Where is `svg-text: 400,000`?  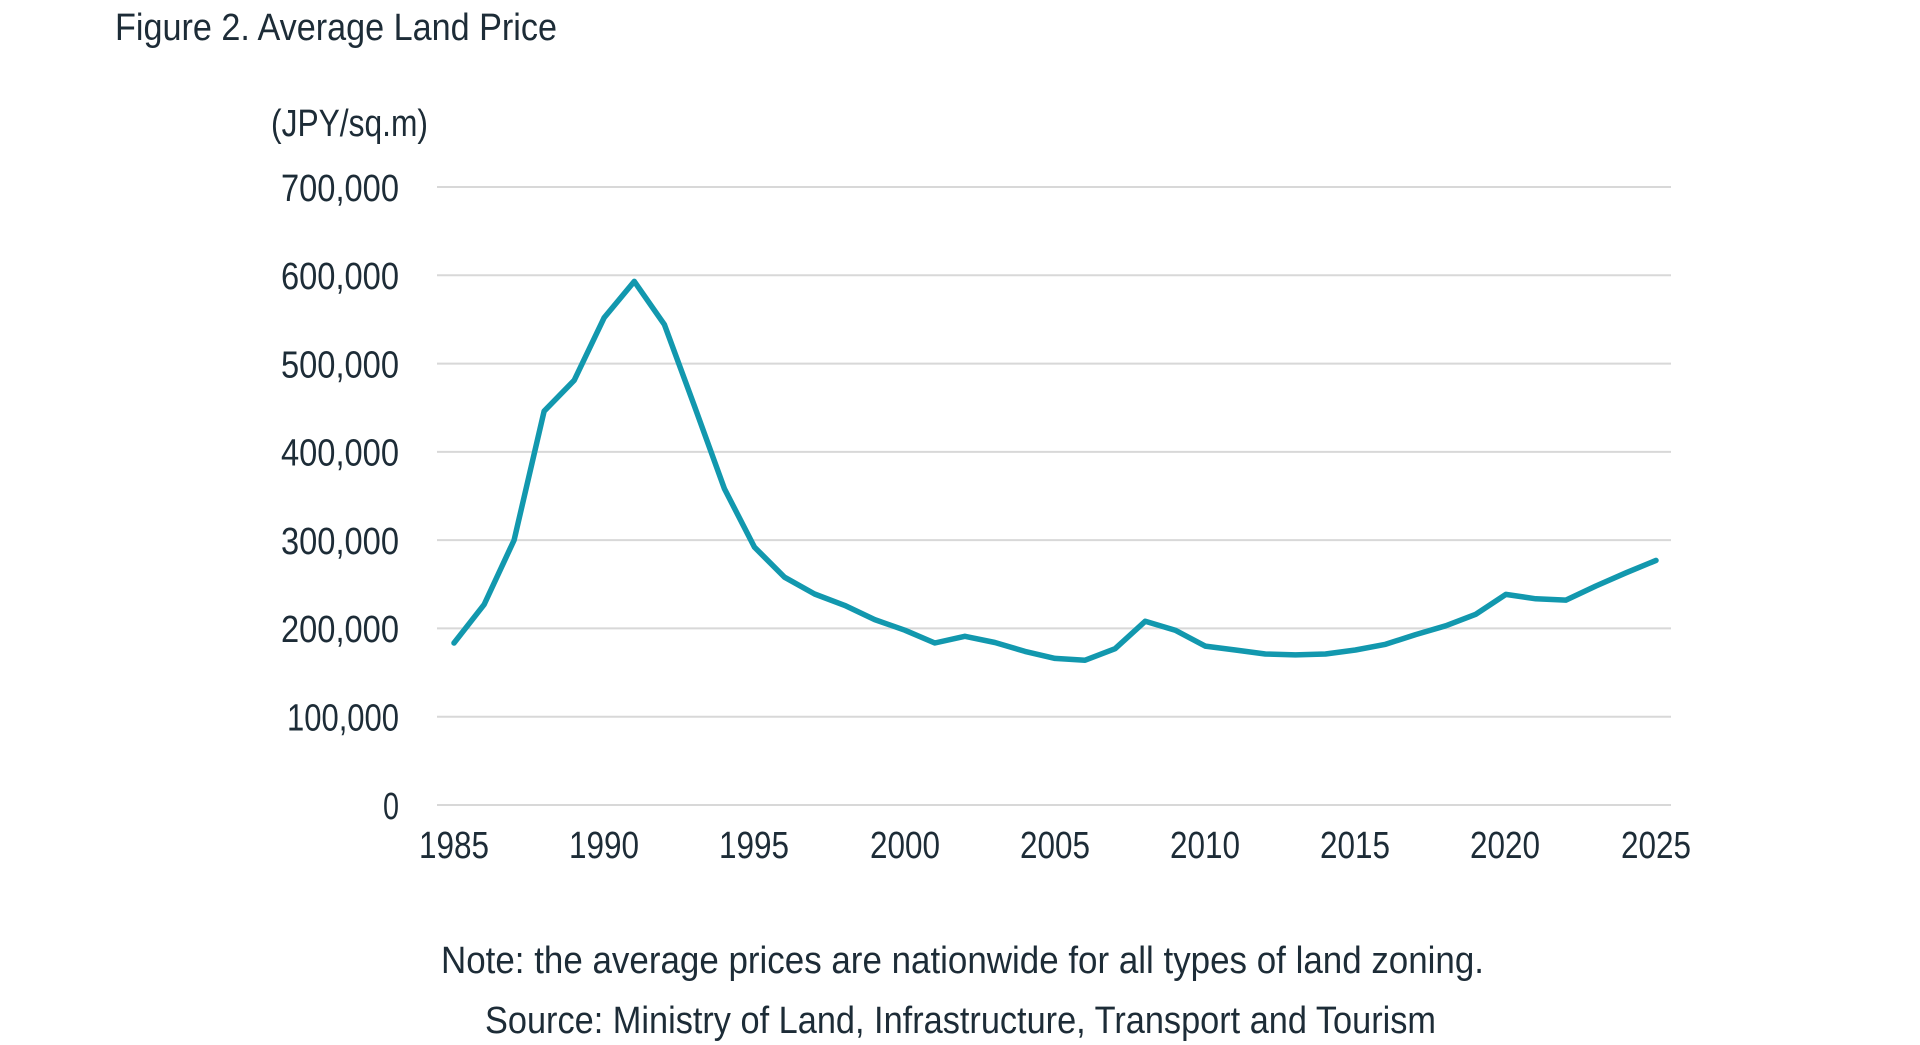
svg-text: 400,000 is located at coordinates (340, 454).